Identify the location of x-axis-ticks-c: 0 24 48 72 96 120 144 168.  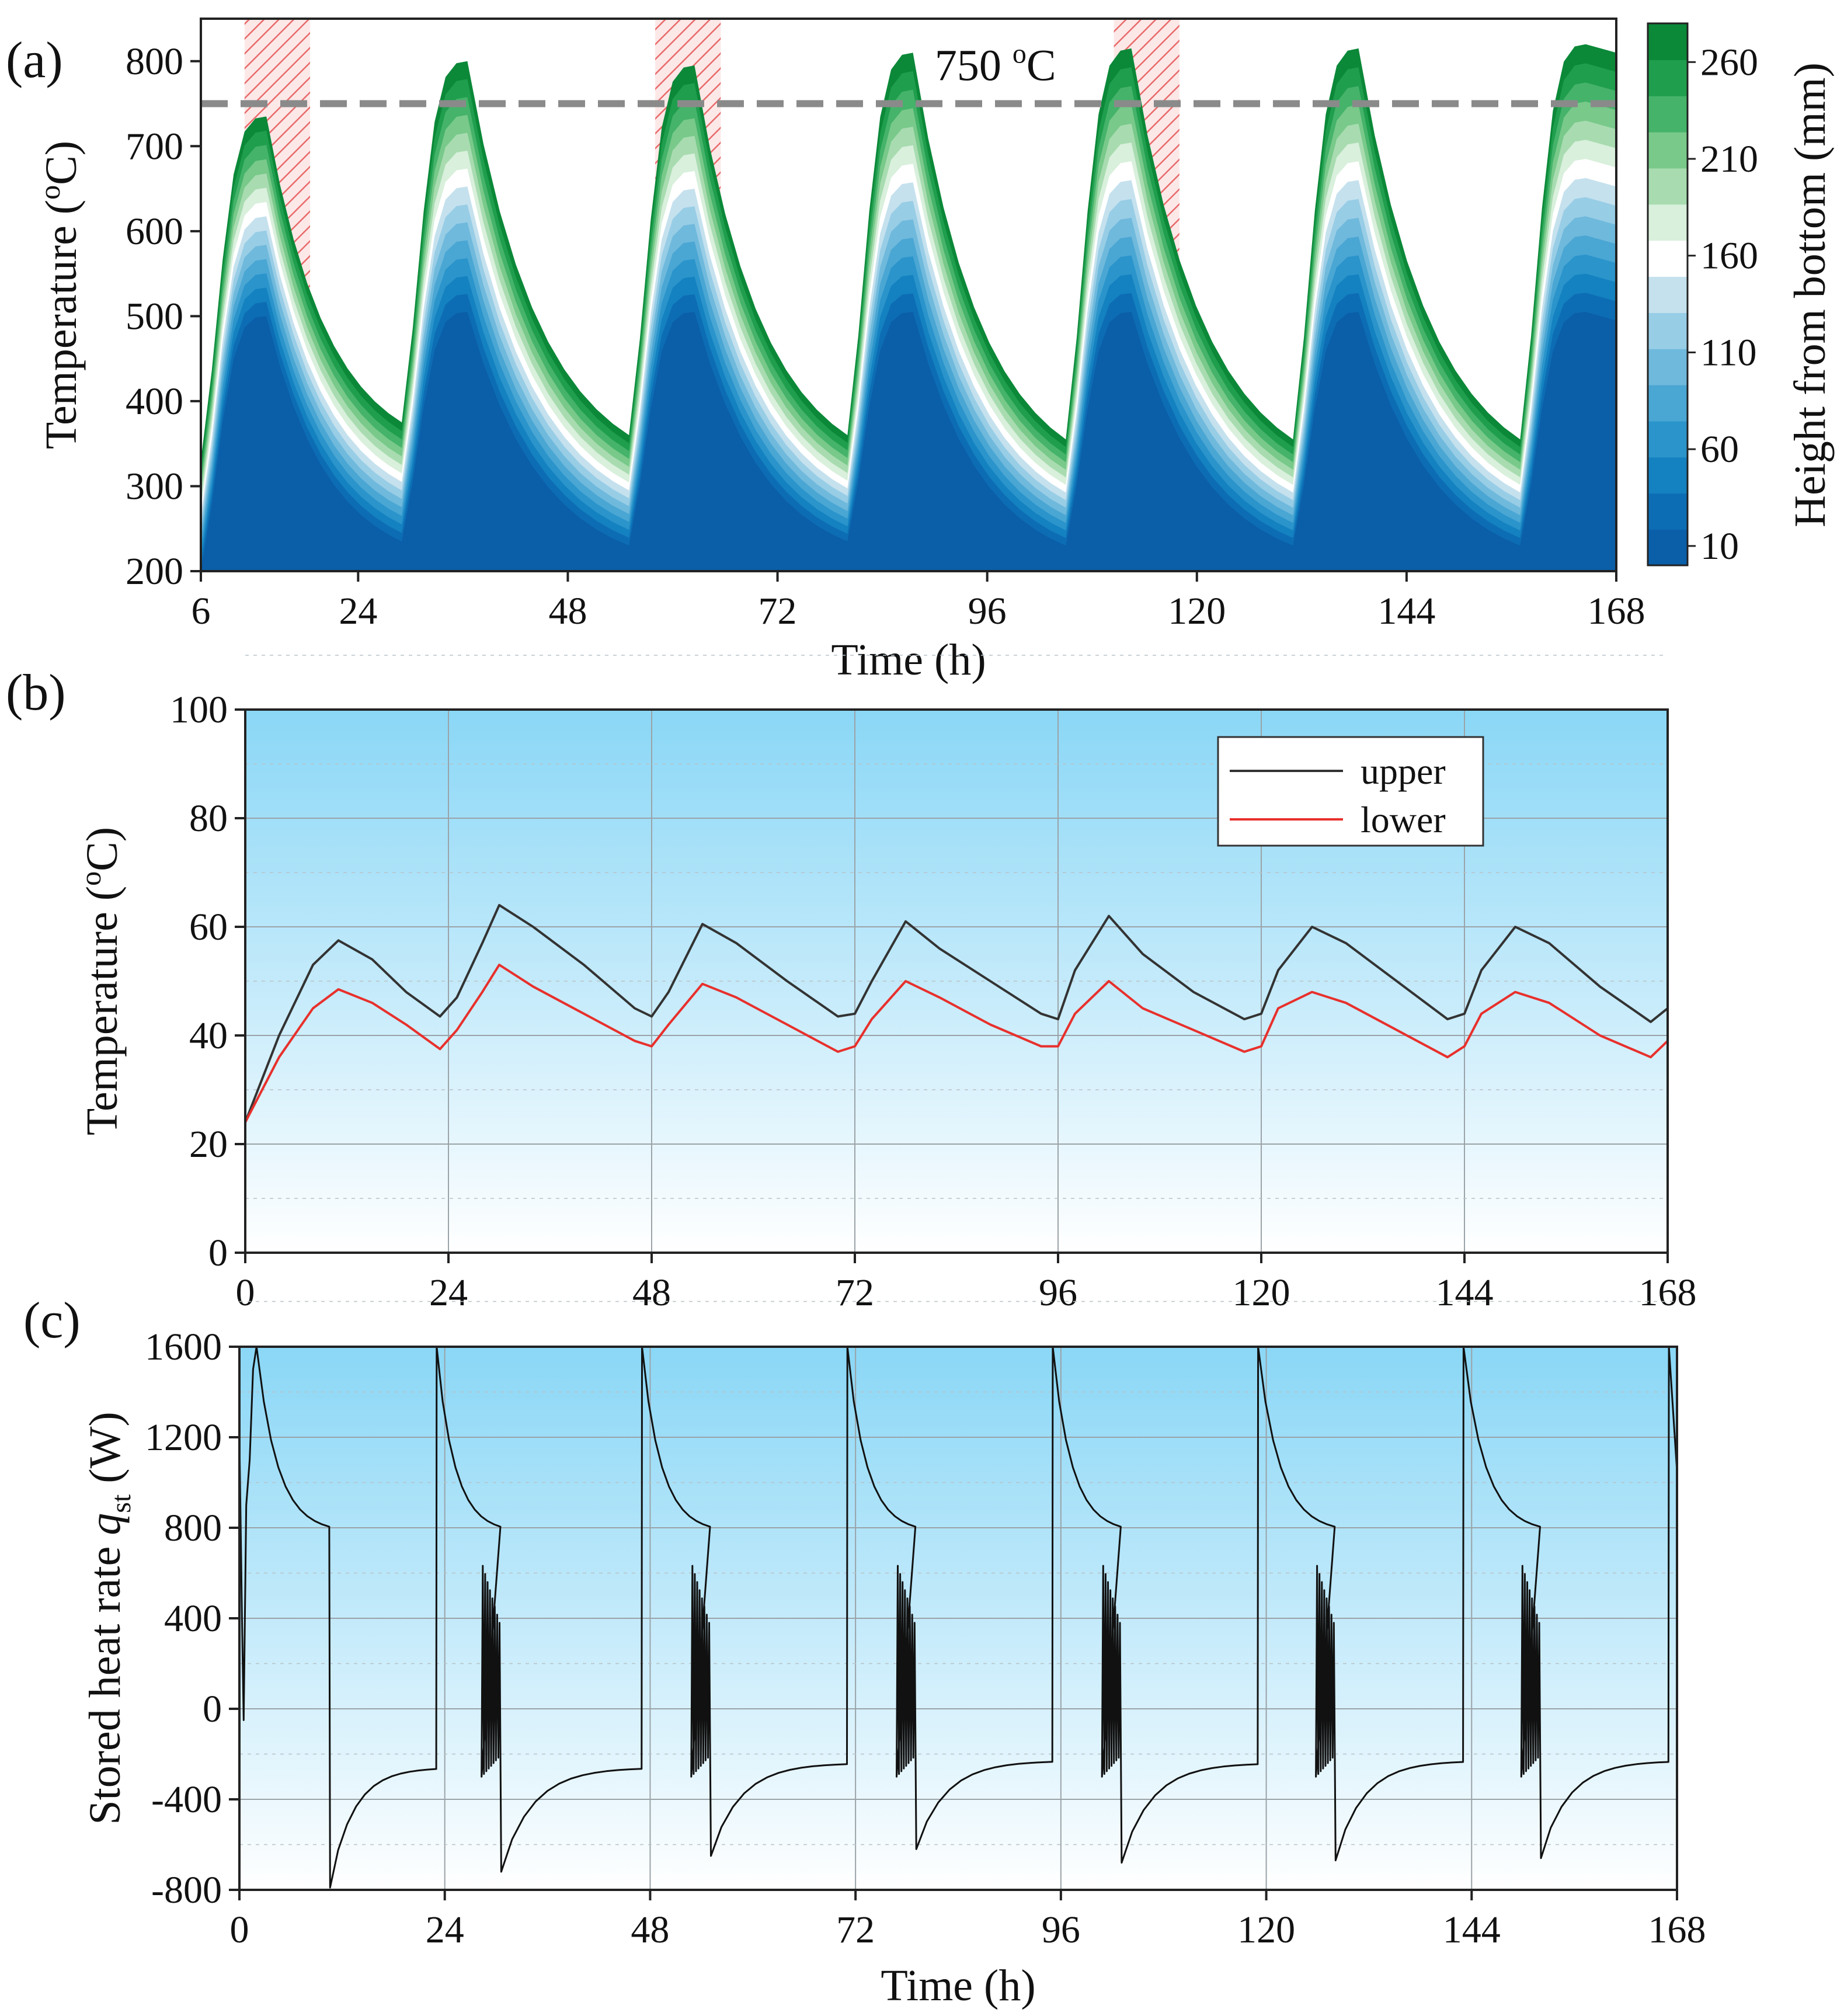
(968, 1920).